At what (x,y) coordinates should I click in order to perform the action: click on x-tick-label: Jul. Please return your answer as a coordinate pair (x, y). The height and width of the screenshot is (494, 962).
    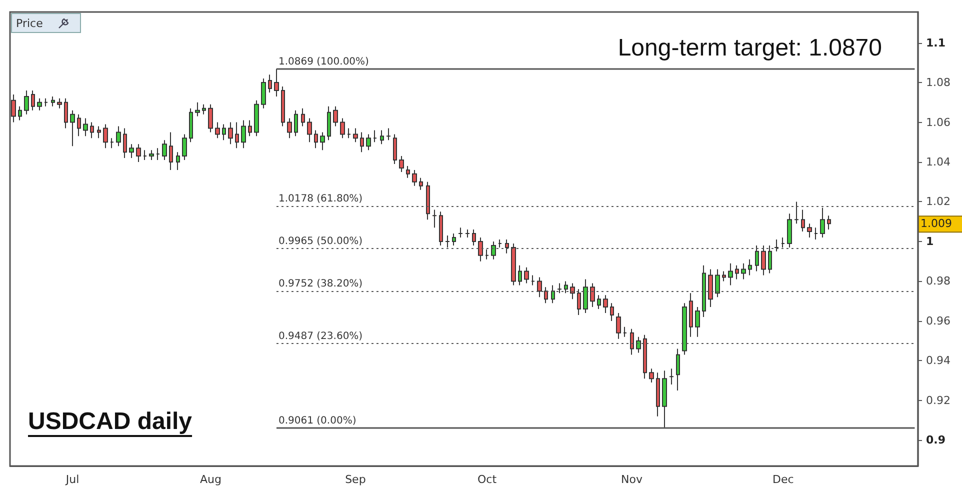
    Looking at the image, I should click on (72, 479).